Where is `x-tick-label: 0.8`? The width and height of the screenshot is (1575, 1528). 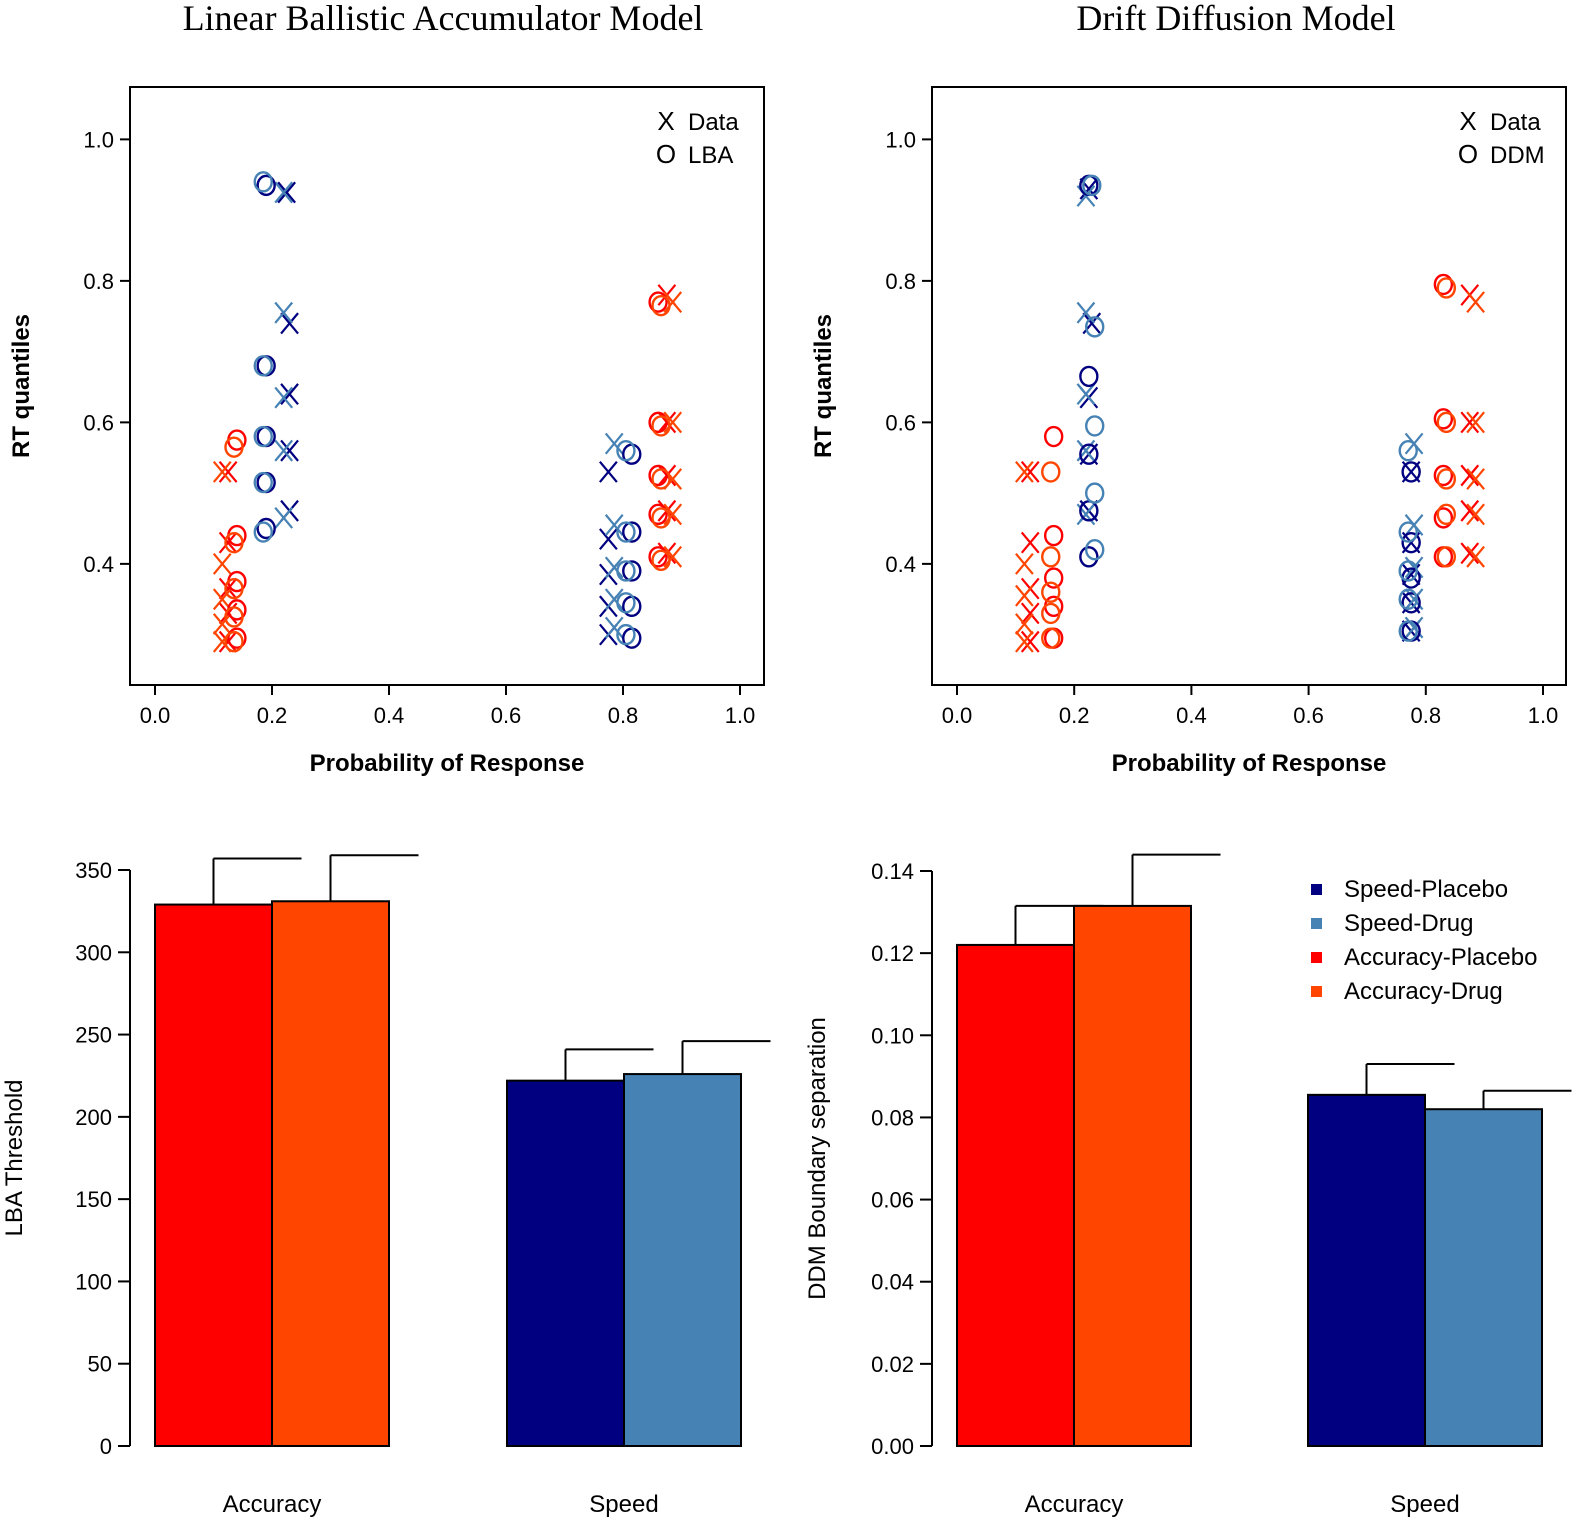
x-tick-label: 0.8 is located at coordinates (1426, 715).